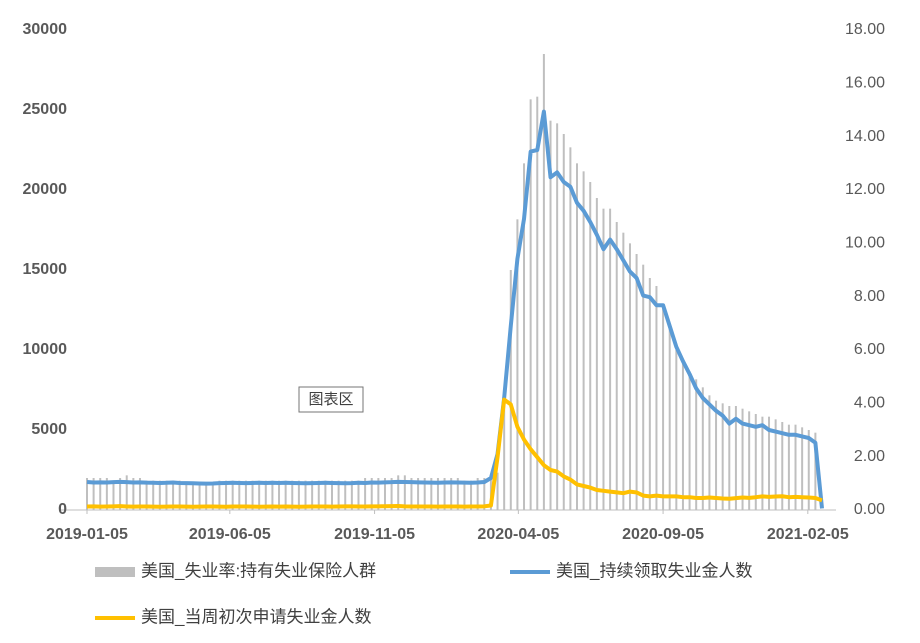 This screenshot has width=920, height=643. Describe the element at coordinates (454, 453) in the screenshot. I see `line-series` at that location.